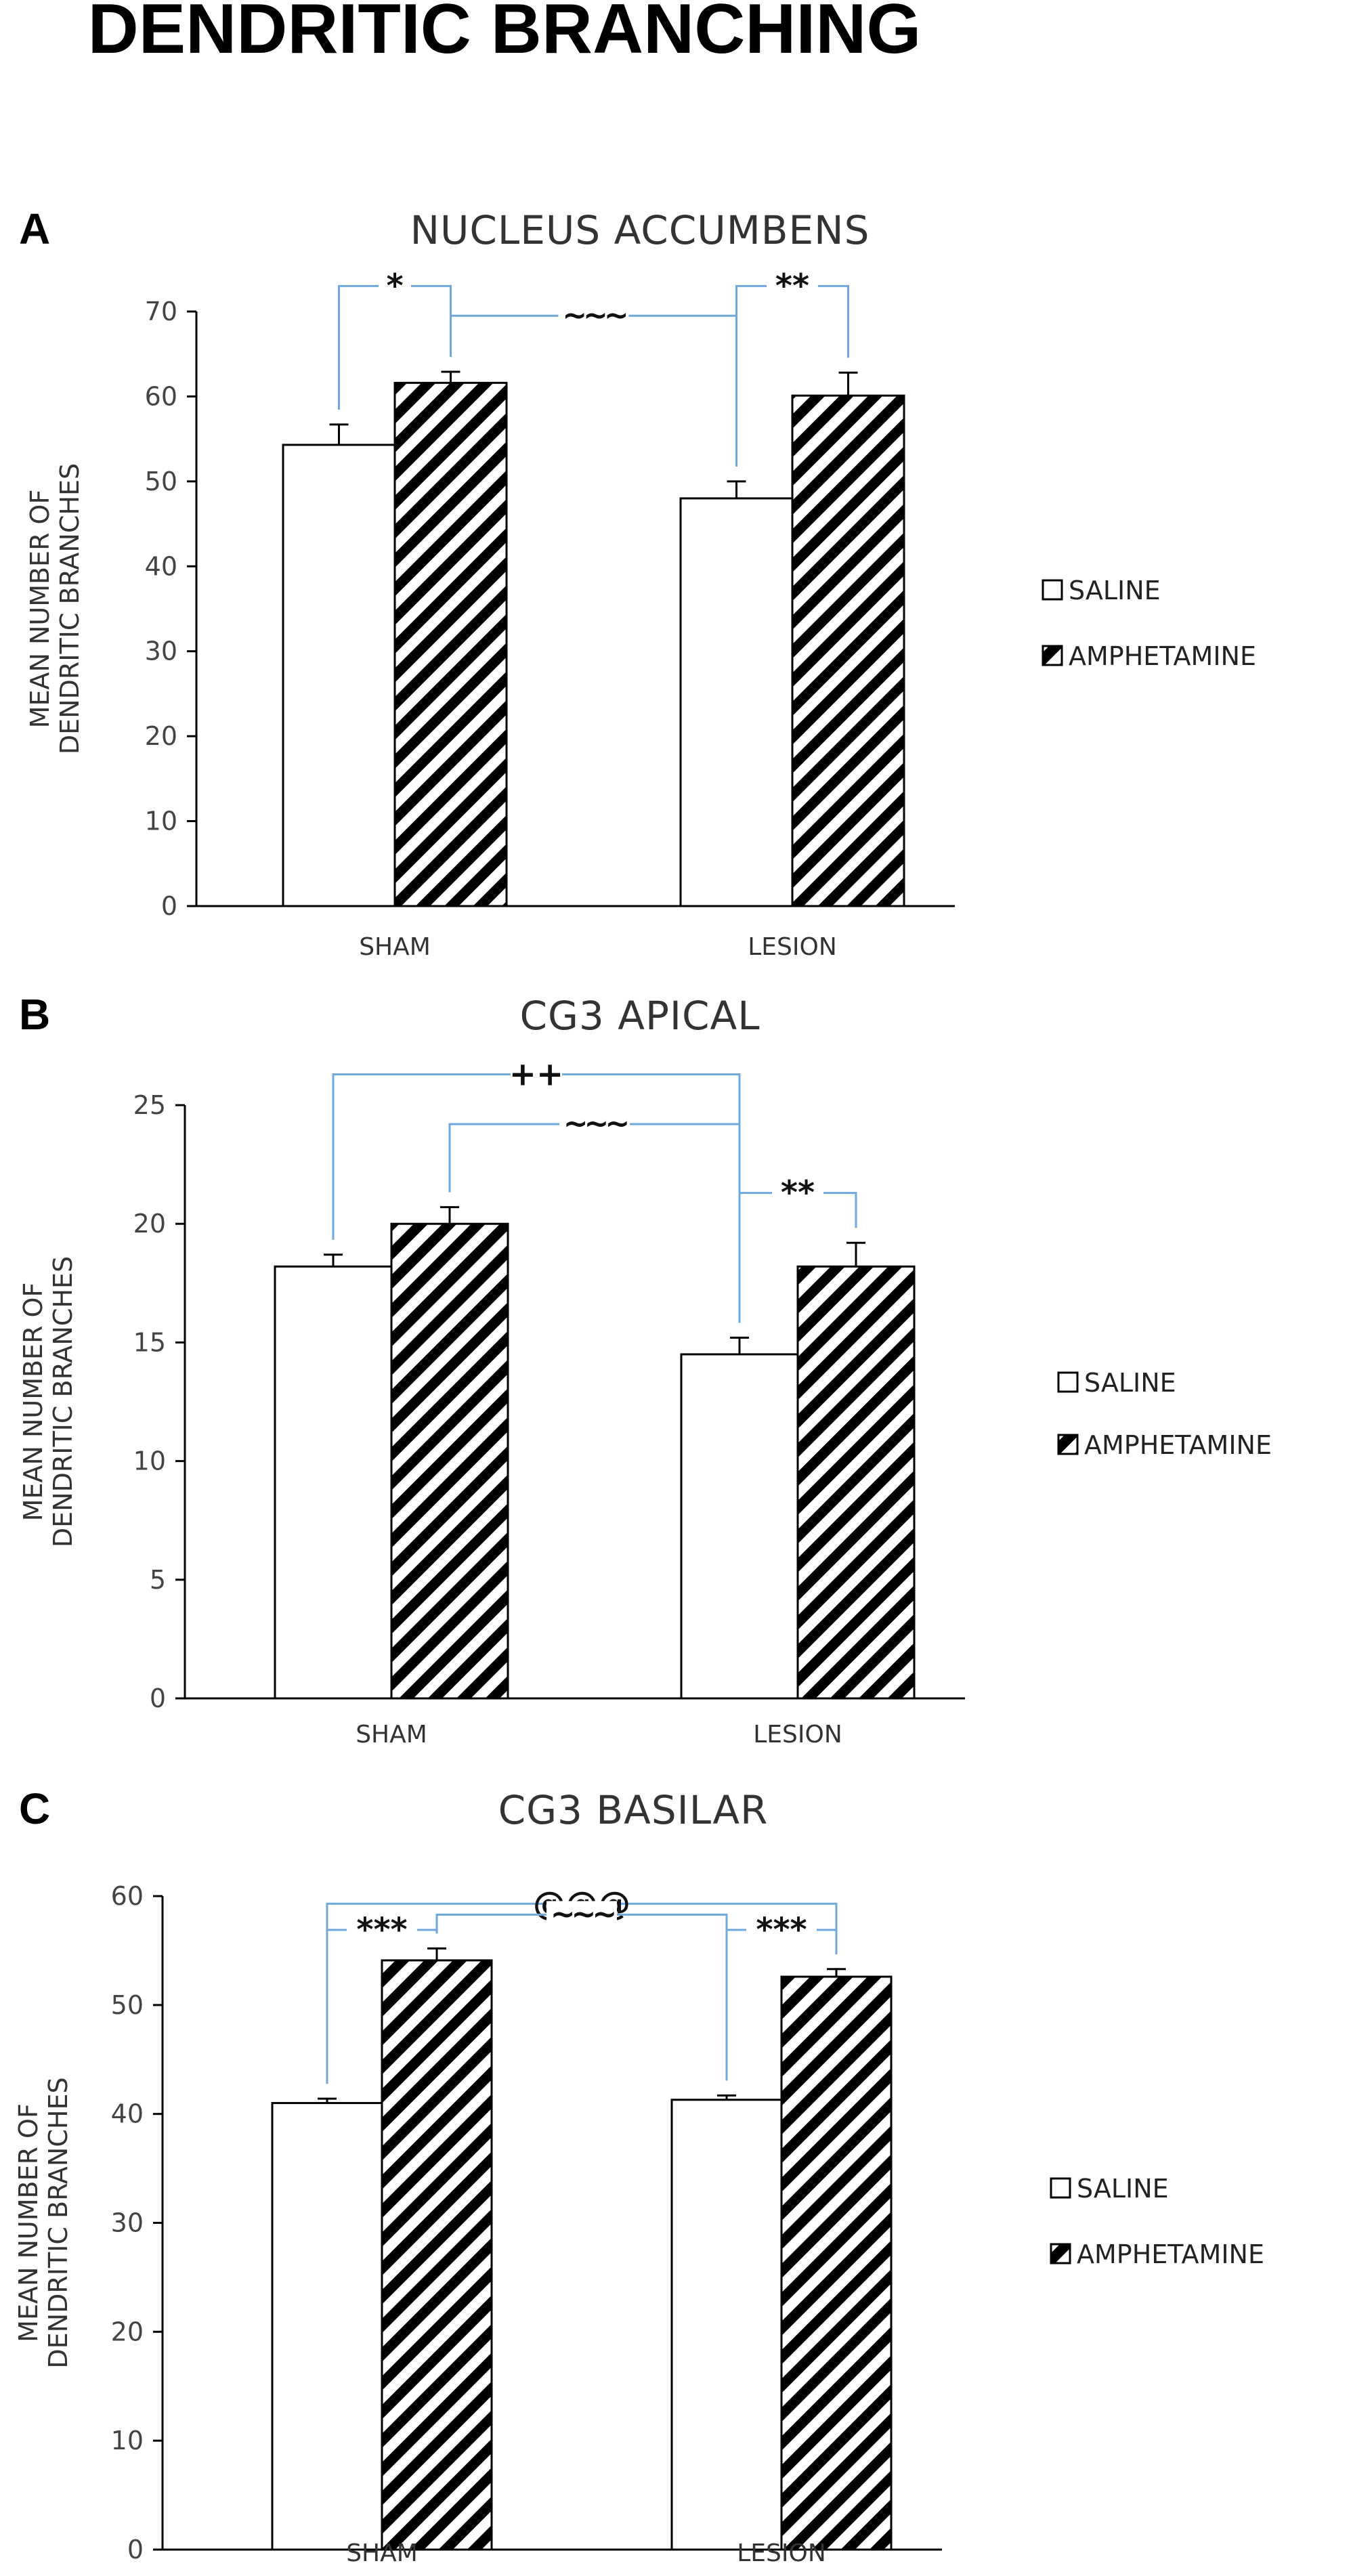 The image size is (1351, 2576). What do you see at coordinates (149, 1342) in the screenshot?
I see `y-tick-label: 15` at bounding box center [149, 1342].